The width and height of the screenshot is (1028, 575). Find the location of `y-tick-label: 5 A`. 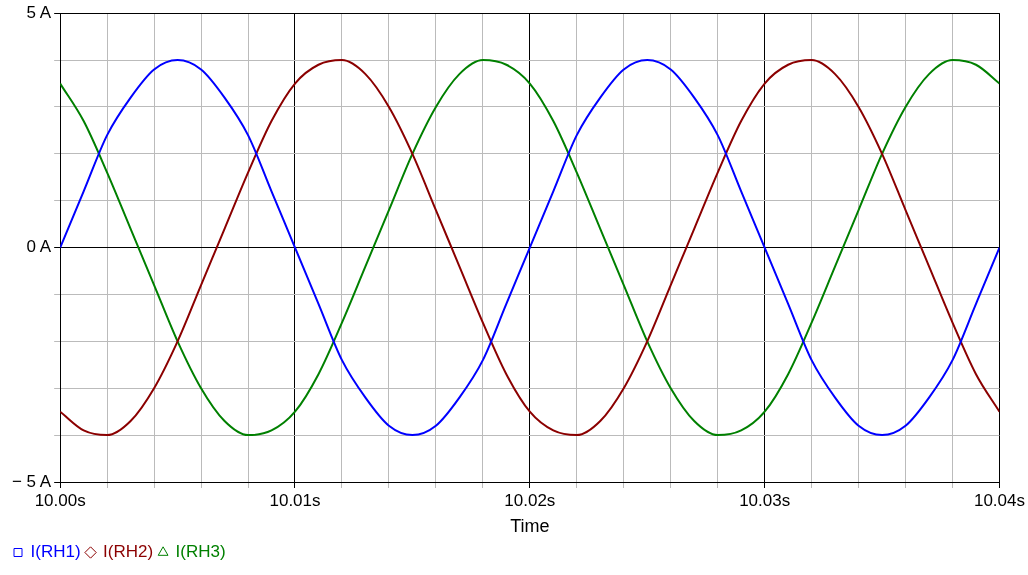

y-tick-label: 5 A is located at coordinates (39, 12).